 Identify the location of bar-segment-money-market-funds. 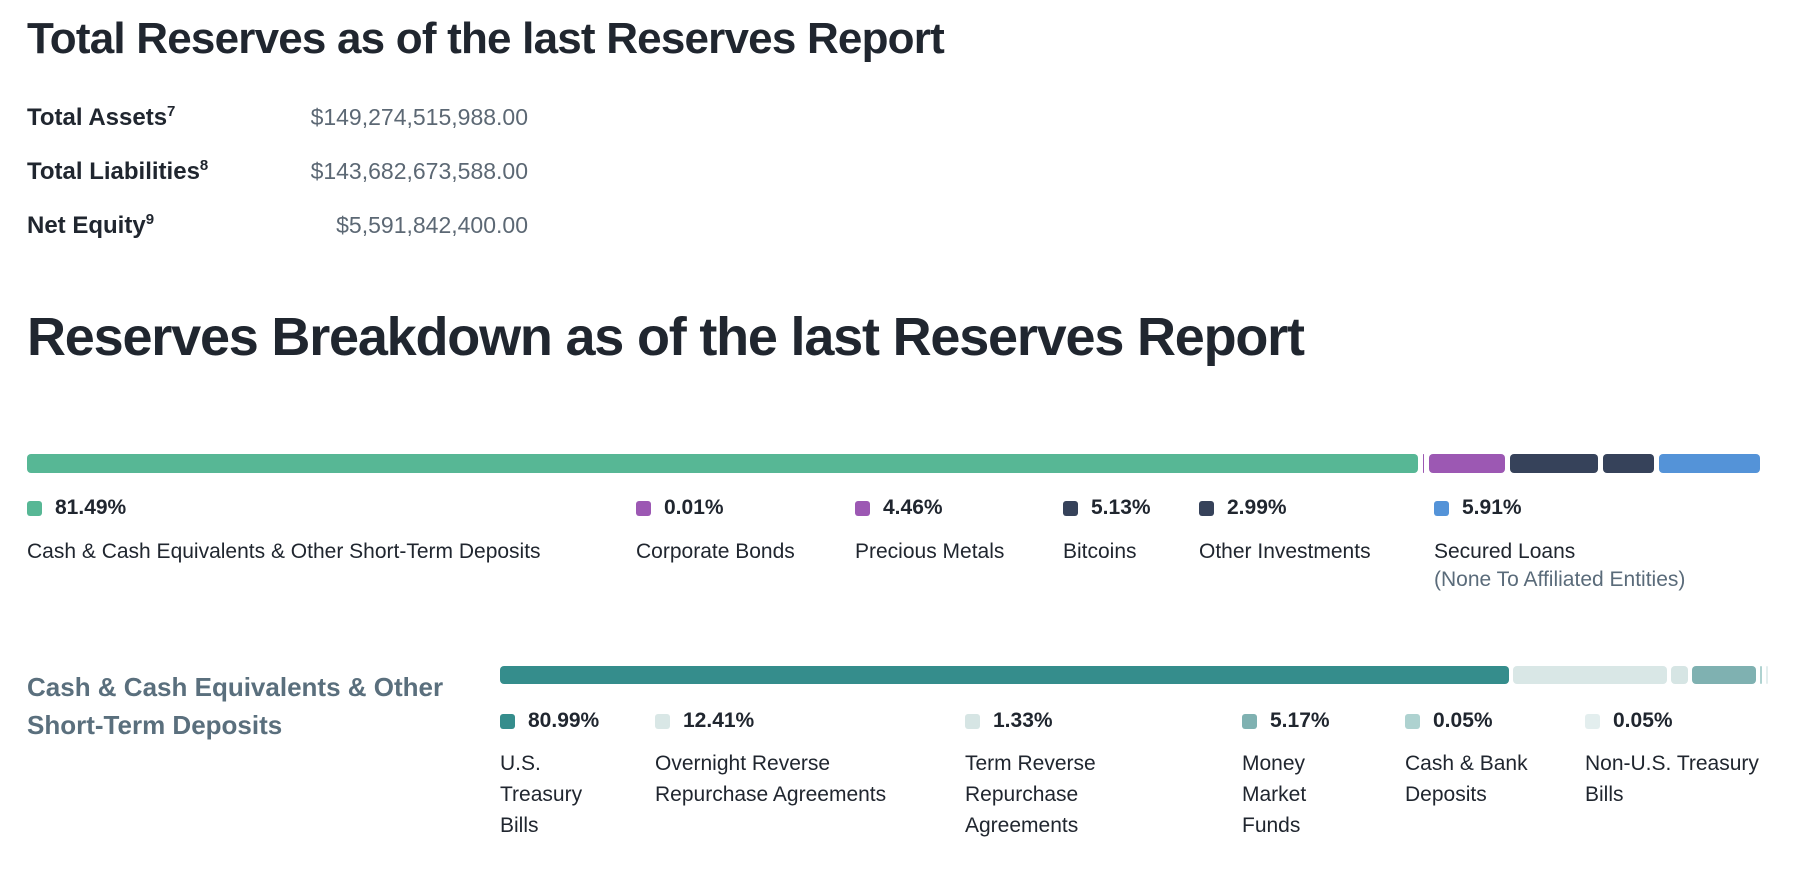
(1723, 675).